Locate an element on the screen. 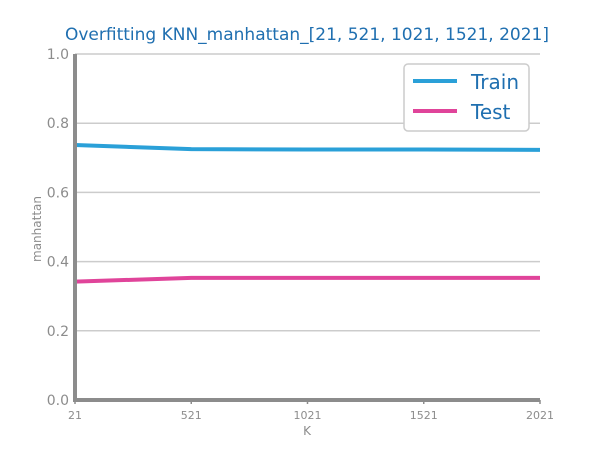 This screenshot has height=450, width=600. x-tick-label: 1021 is located at coordinates (308, 415).